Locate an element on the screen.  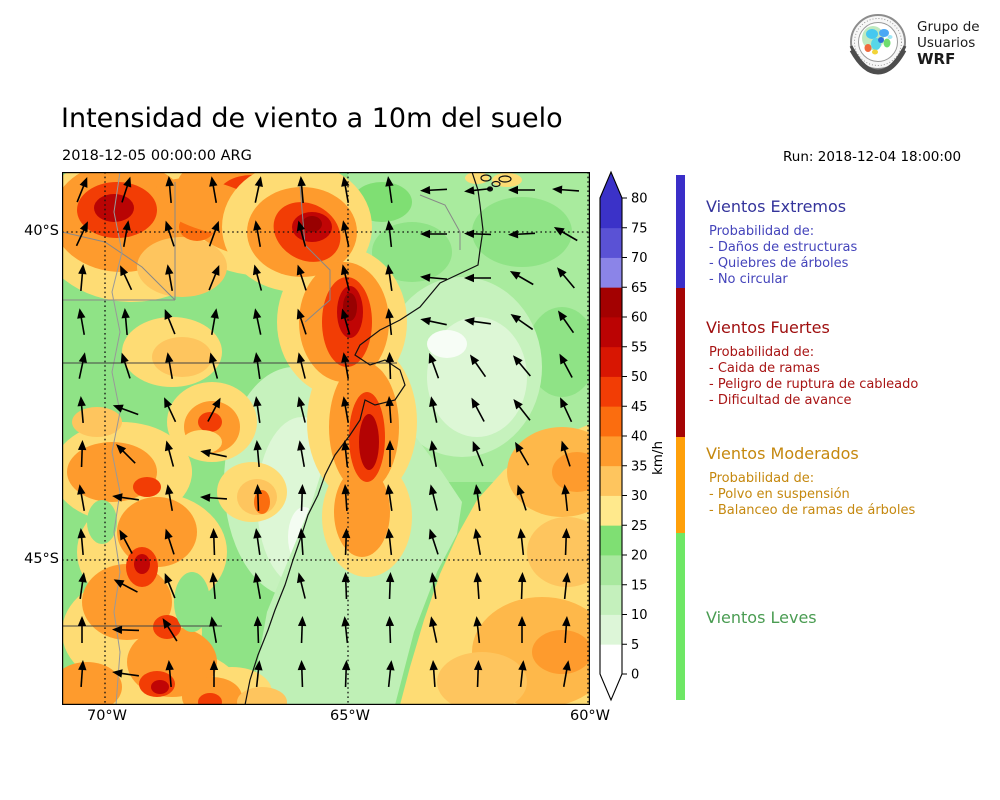
colorbar-tick-label: 30 is located at coordinates (639, 496).